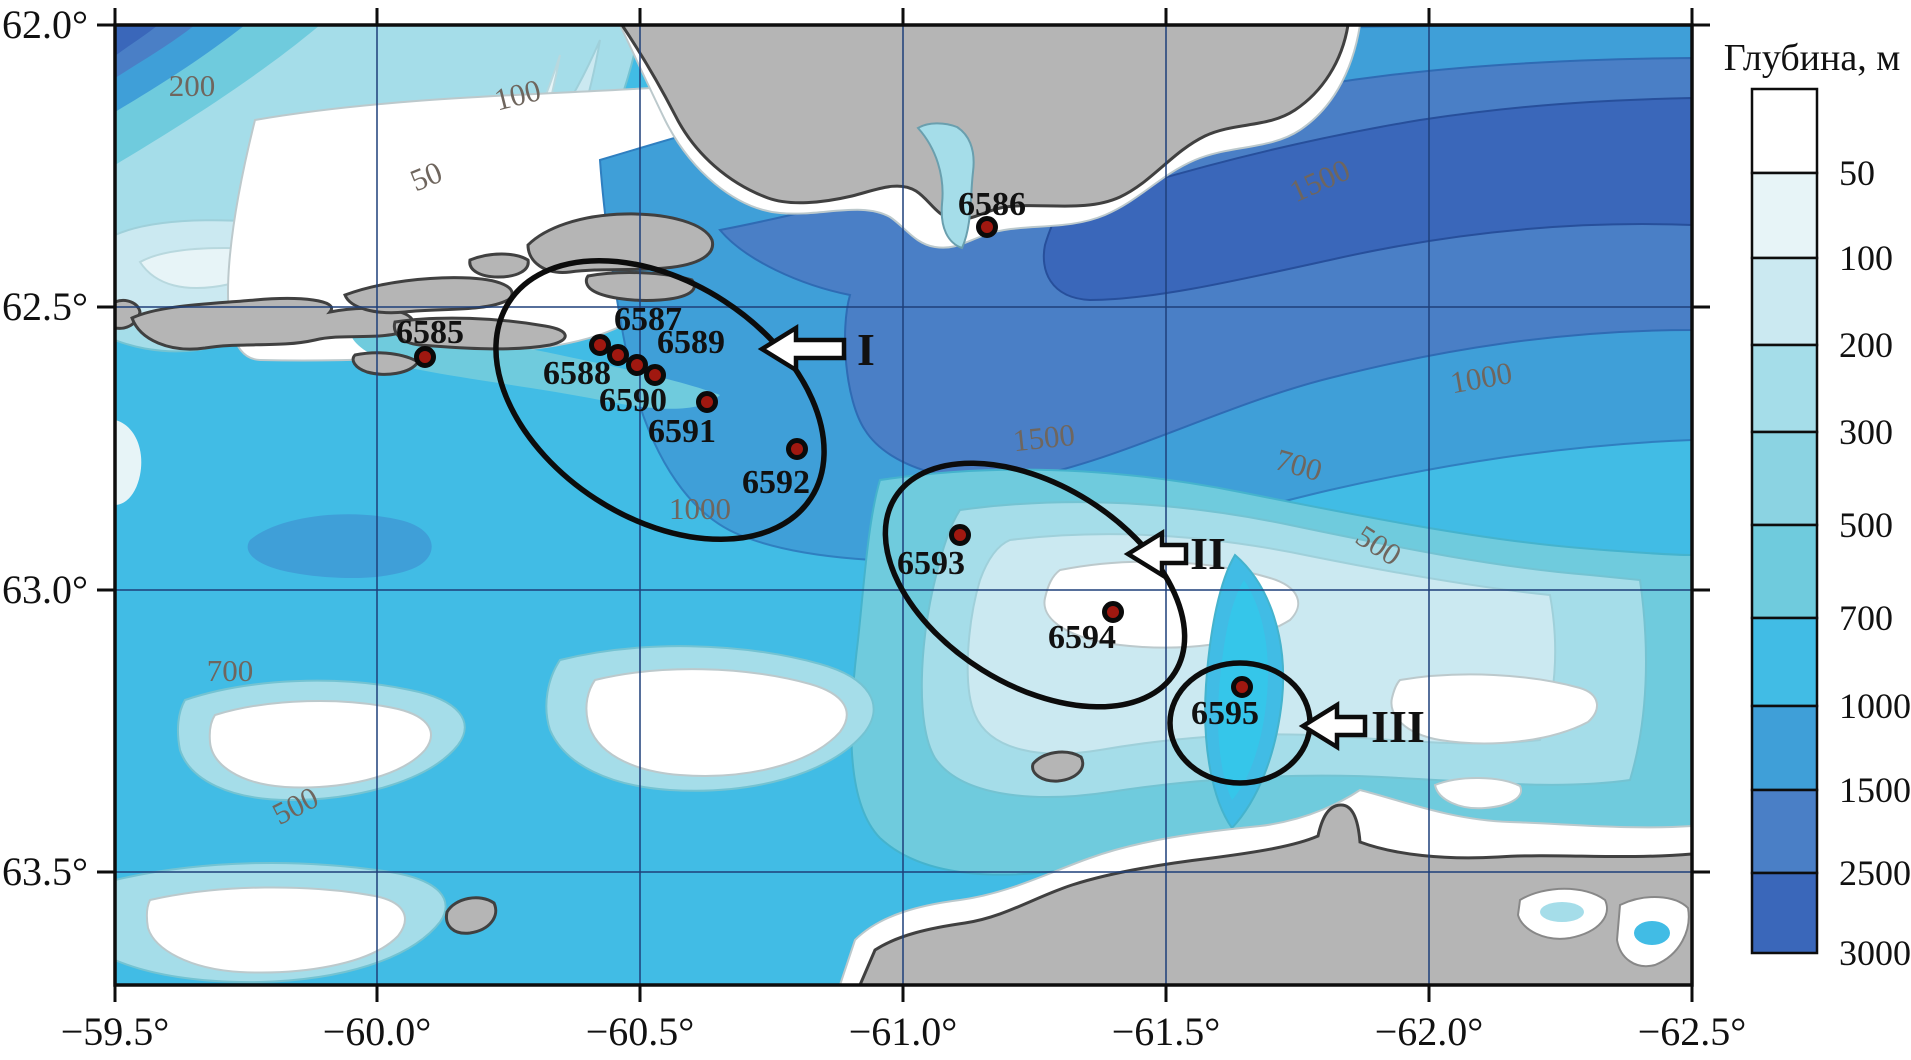 The image size is (1911, 1060). What do you see at coordinates (339, 546) in the screenshot?
I see `deep-patch-left` at bounding box center [339, 546].